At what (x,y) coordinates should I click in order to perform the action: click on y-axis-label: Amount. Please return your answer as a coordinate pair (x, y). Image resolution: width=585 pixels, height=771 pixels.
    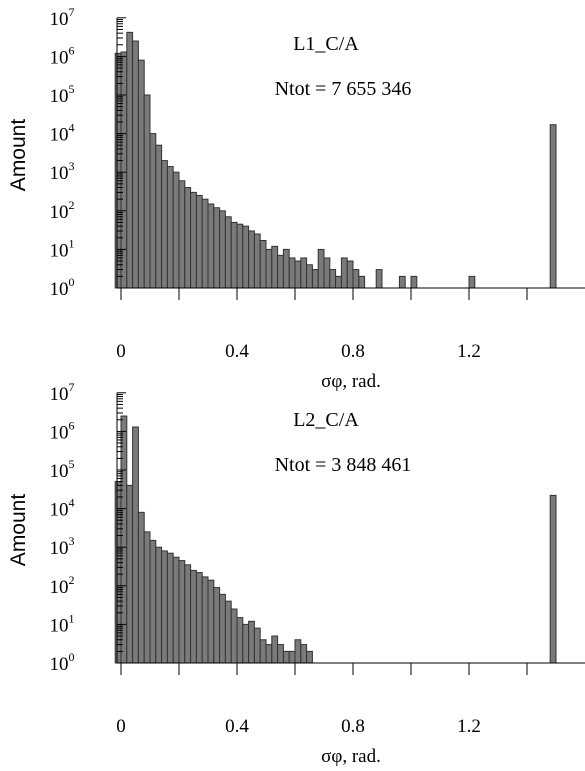
    Looking at the image, I should click on (18, 530).